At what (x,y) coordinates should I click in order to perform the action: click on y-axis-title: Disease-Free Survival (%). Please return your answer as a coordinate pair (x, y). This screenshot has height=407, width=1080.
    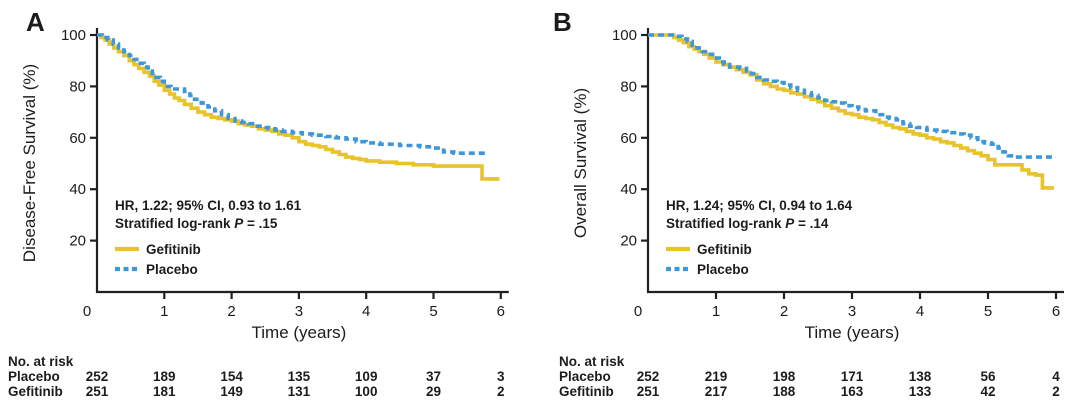
    Looking at the image, I should click on (29, 163).